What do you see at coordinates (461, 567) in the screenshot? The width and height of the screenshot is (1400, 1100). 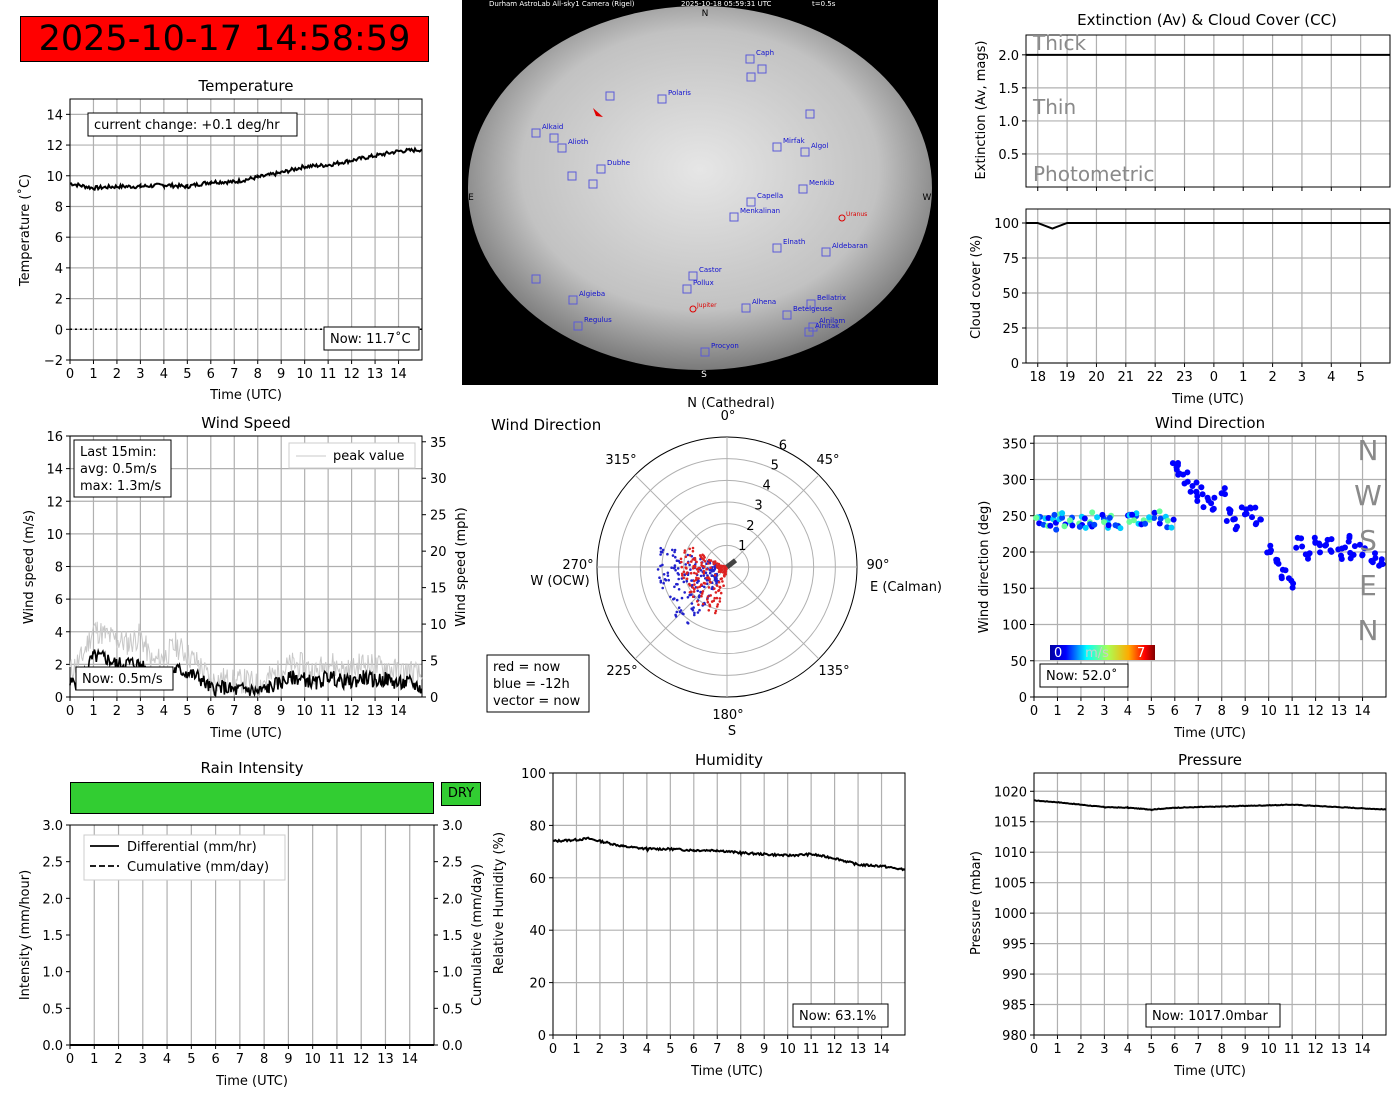 I see `wspd-ylabel-right: Wind speed (mph)` at bounding box center [461, 567].